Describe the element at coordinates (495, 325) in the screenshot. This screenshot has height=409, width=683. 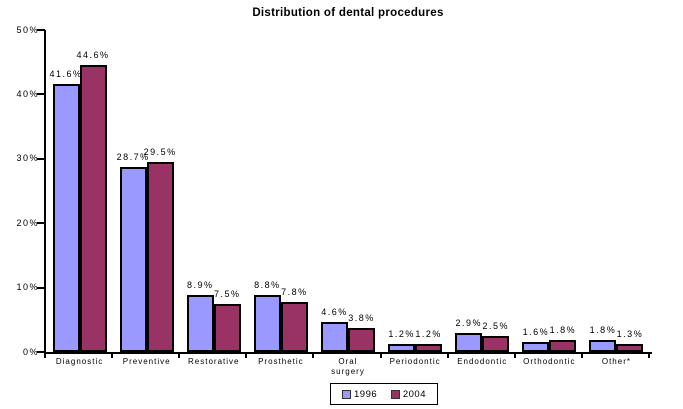
I see `bar-value-label: 2.5%` at that location.